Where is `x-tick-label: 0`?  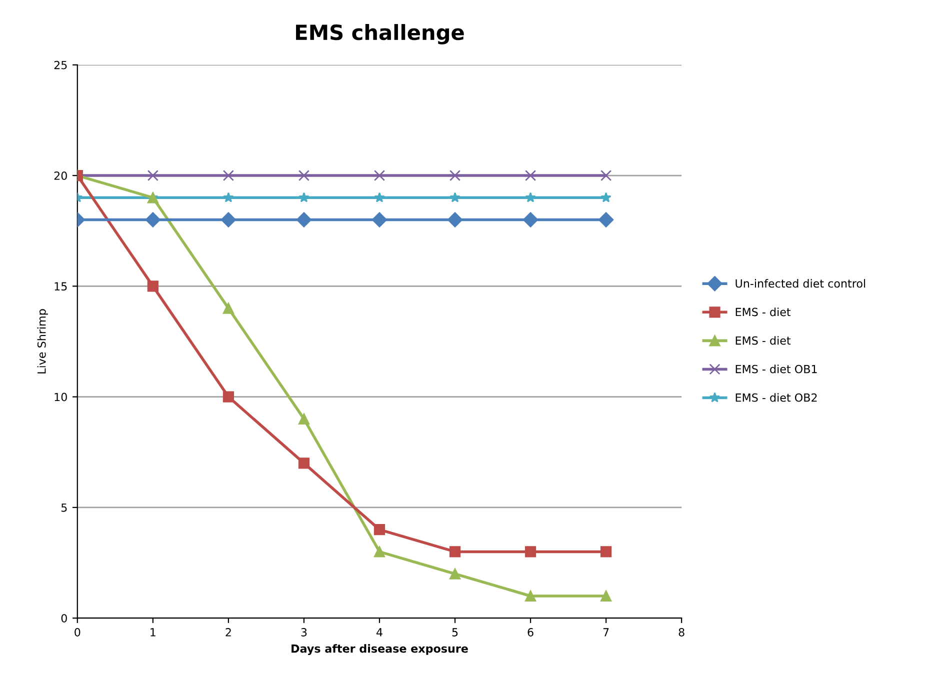 x-tick-label: 0 is located at coordinates (77, 632).